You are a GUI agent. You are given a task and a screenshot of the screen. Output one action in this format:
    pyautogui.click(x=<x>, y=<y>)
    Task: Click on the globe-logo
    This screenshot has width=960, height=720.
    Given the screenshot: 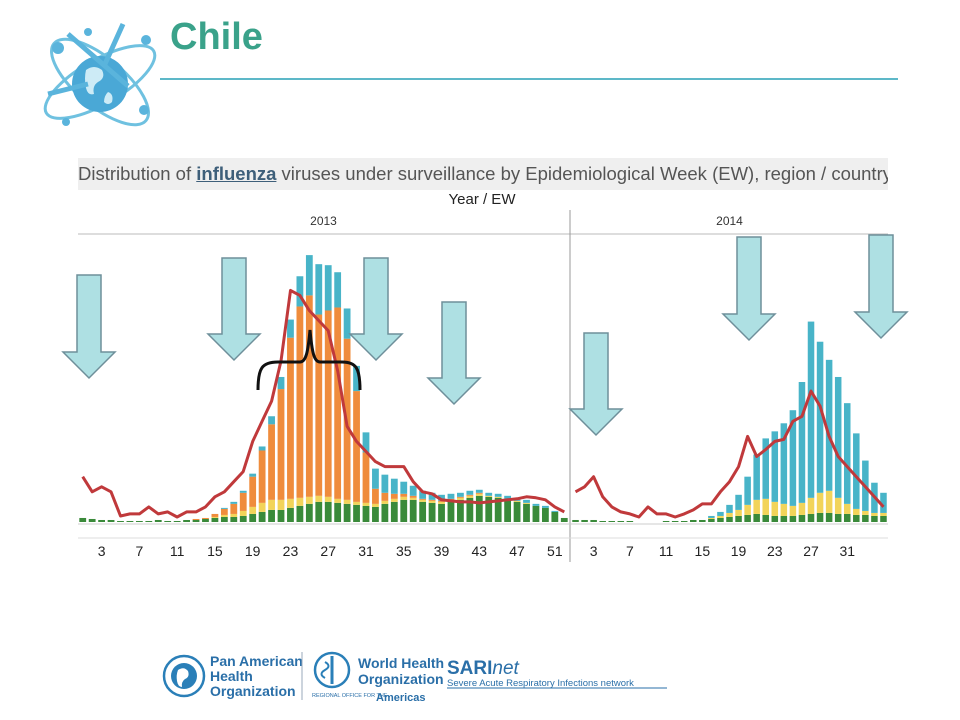 What is the action you would take?
    pyautogui.click(x=100, y=74)
    